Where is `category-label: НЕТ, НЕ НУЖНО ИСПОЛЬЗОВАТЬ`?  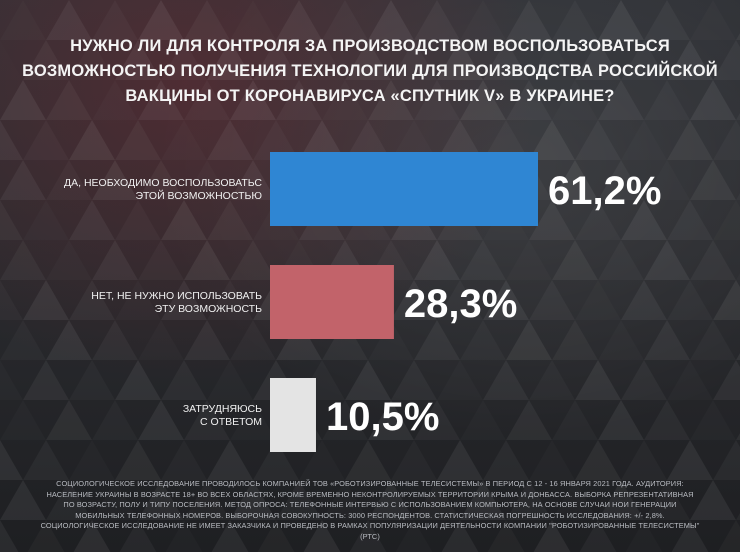 category-label: НЕТ, НЕ НУЖНО ИСПОЛЬЗОВАТЬ is located at coordinates (176, 296).